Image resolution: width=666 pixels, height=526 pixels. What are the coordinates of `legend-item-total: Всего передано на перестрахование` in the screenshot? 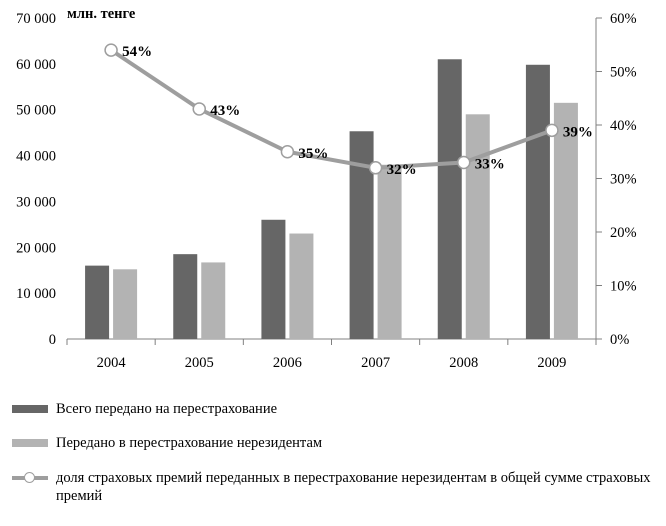 It's located at (144, 409).